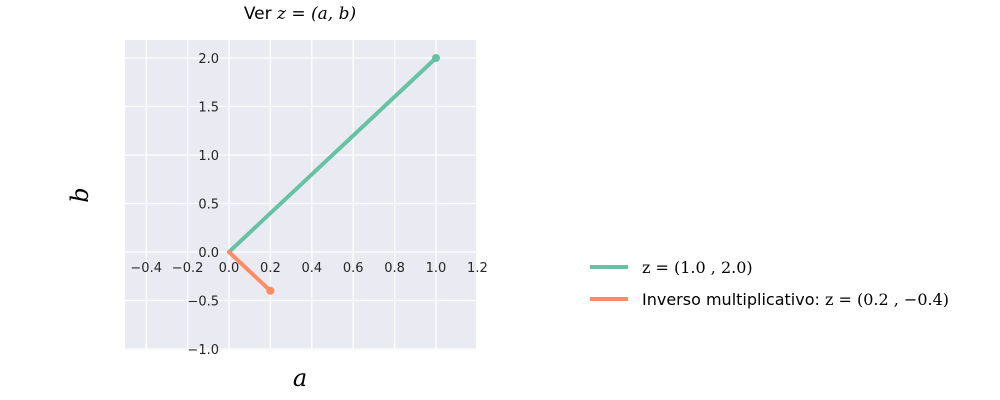 This screenshot has height=400, width=1000. What do you see at coordinates (316, 14) in the screenshot?
I see `chart-title-math: z = (a, b)` at bounding box center [316, 14].